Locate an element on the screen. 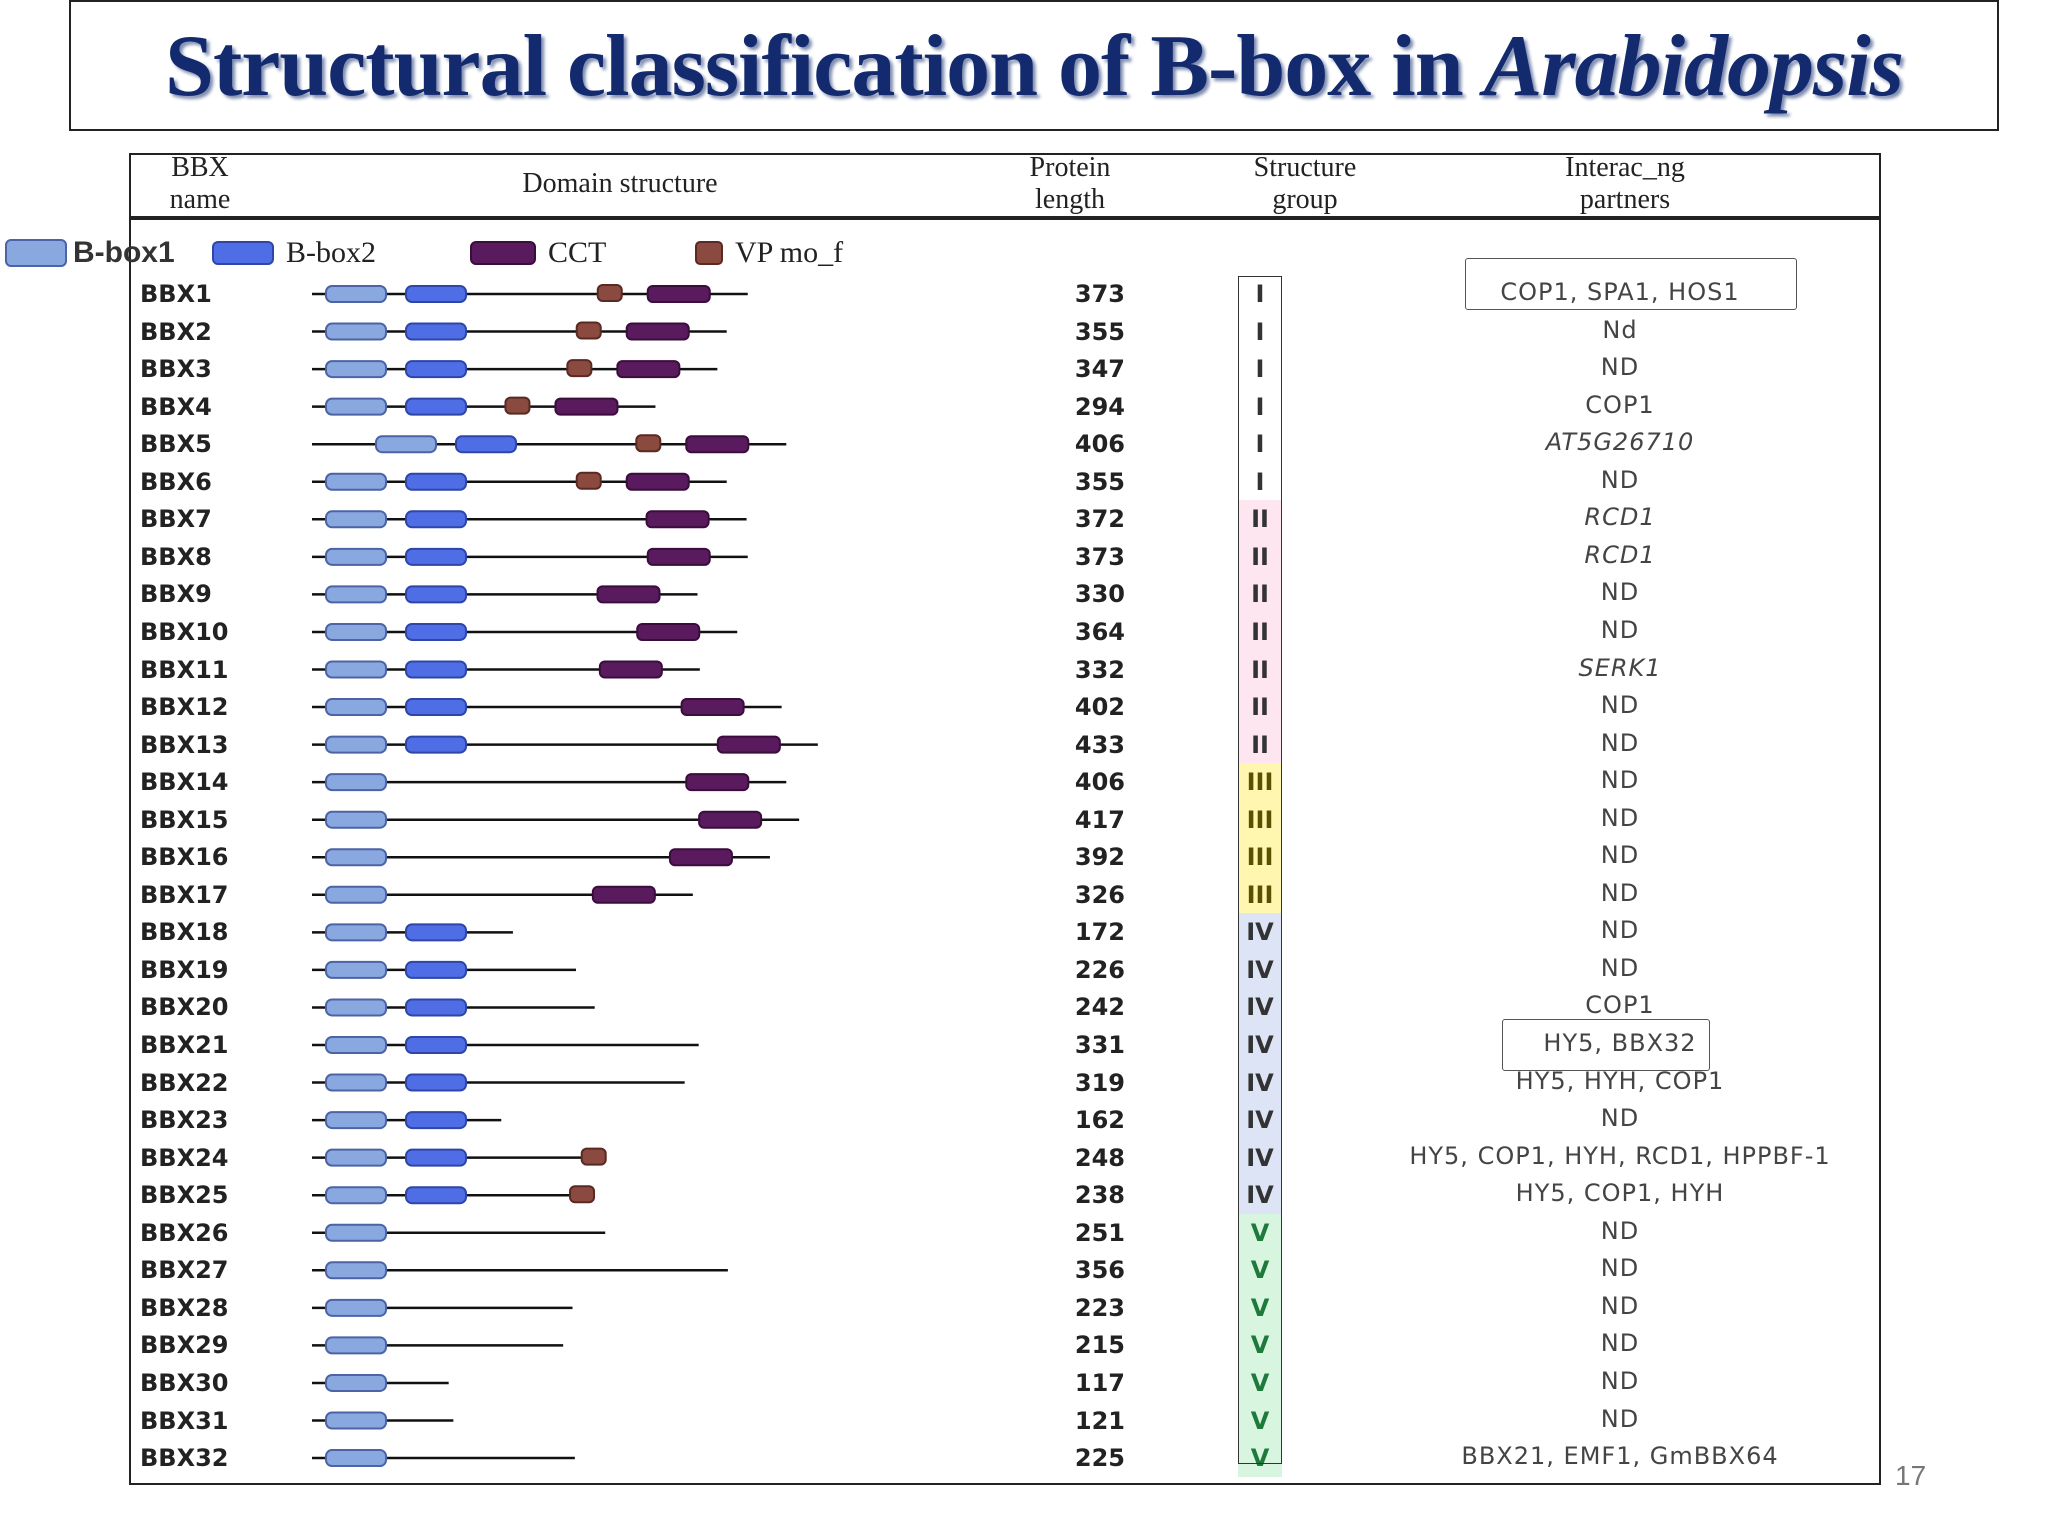 This screenshot has height=1536, width=2048. protein-length: 326 is located at coordinates (1099, 894).